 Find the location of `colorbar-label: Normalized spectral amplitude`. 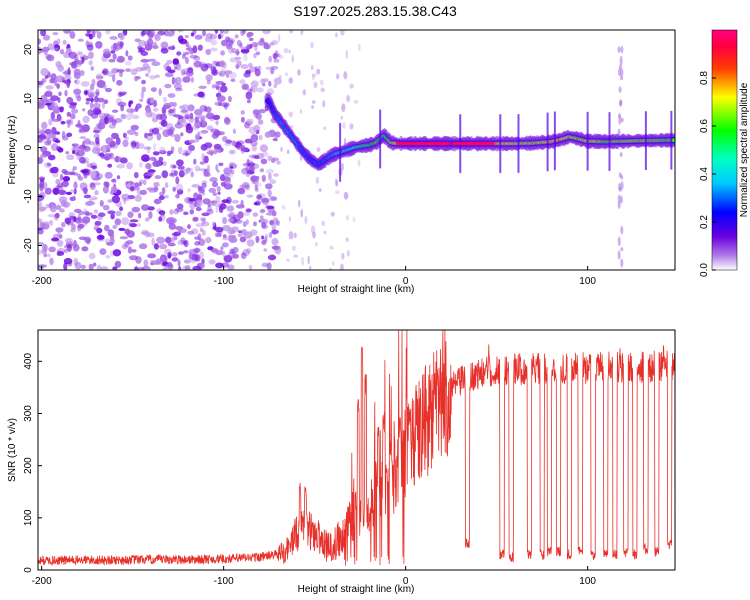

colorbar-label: Normalized spectral amplitude is located at coordinates (744, 149).